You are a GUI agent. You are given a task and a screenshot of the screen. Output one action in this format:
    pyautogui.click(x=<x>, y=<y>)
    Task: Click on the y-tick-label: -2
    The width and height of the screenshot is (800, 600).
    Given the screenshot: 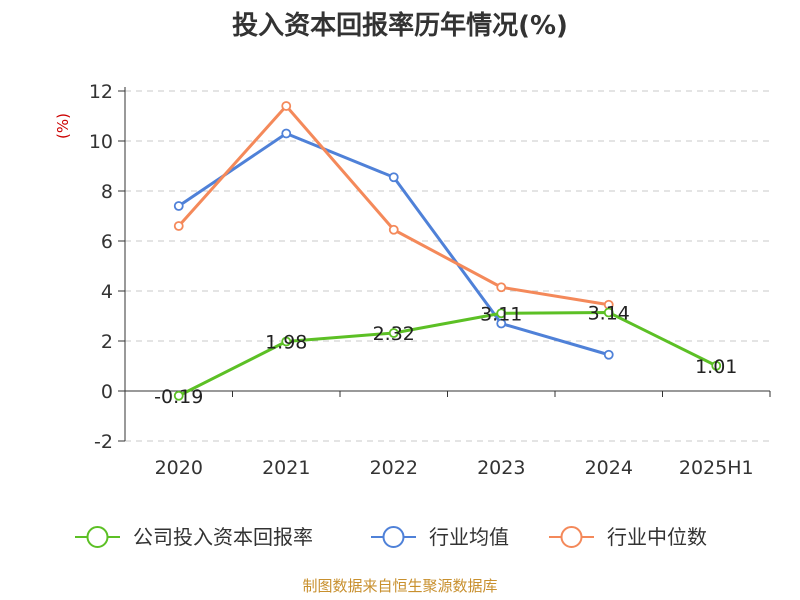 What is the action you would take?
    pyautogui.click(x=103, y=442)
    